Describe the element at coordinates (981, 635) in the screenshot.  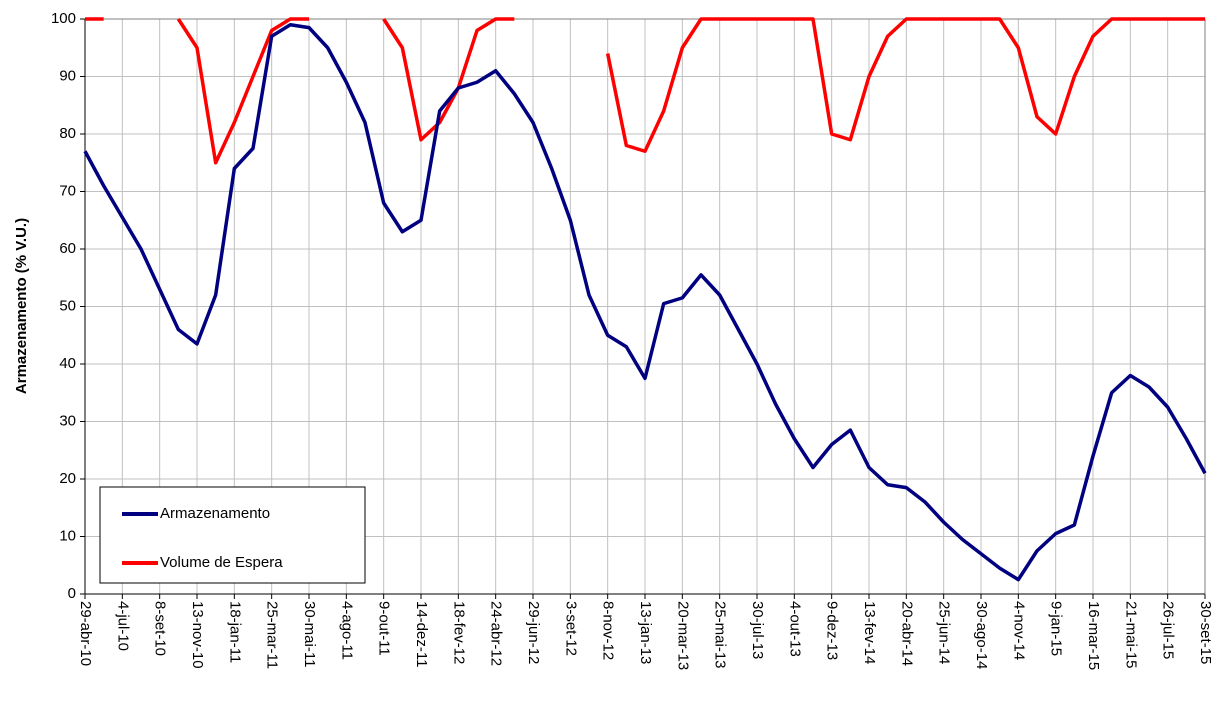
I see `x-tick-label: 30-ago-14` at that location.